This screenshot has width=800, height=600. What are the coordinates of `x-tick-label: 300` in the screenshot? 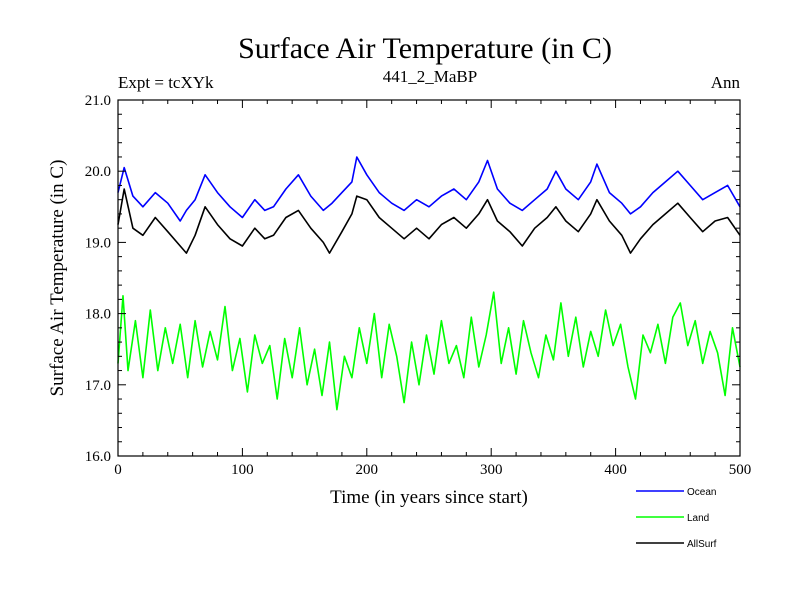 It's located at (491, 470).